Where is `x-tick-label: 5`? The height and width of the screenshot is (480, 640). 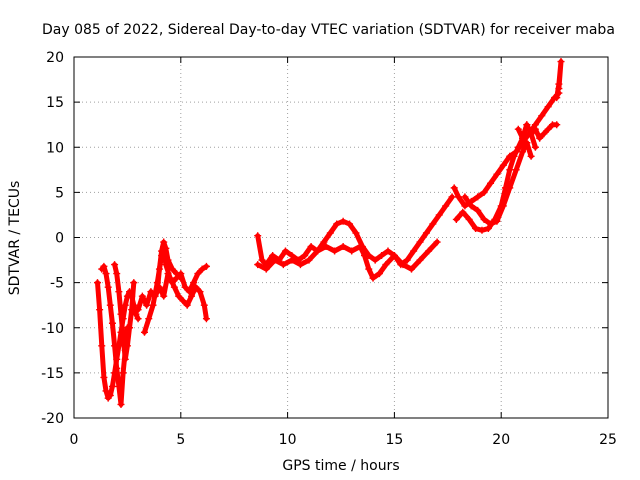
x-tick-label: 5 is located at coordinates (180, 440).